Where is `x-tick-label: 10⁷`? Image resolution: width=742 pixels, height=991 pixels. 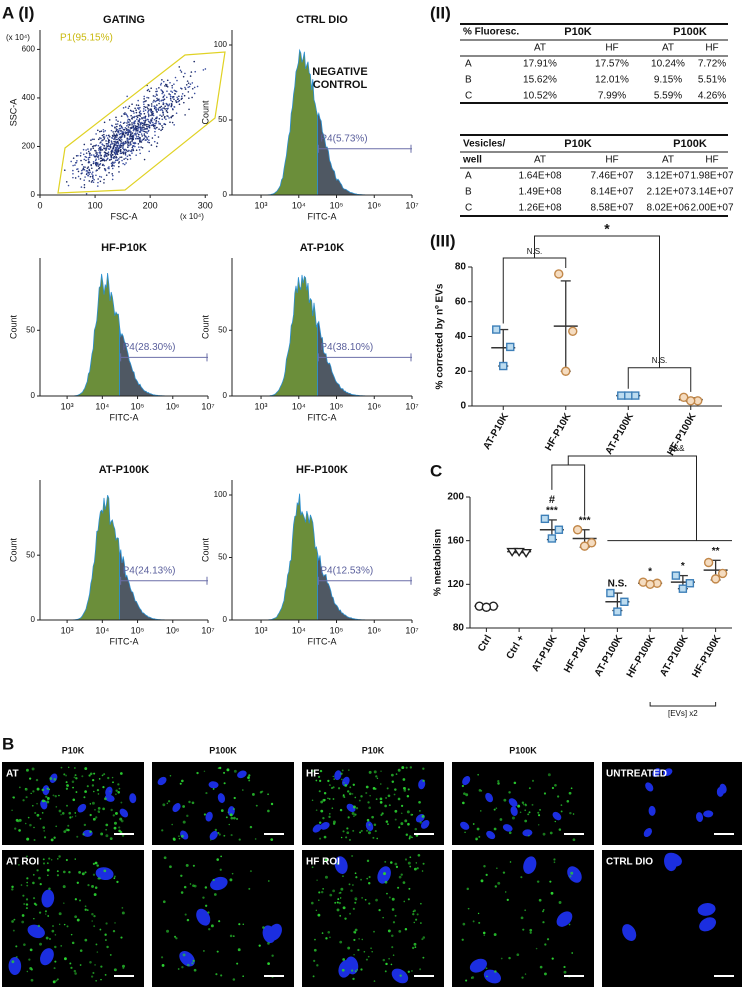
x-tick-label: 10⁷ is located at coordinates (411, 630).